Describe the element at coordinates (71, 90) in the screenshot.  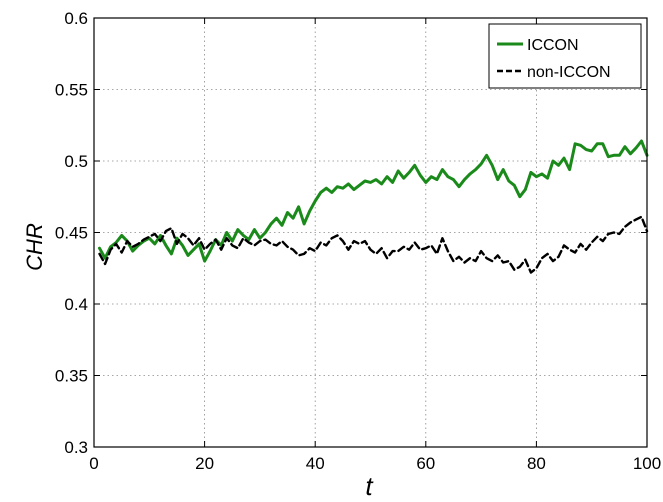
I see `y-tick-label: 0.55` at that location.